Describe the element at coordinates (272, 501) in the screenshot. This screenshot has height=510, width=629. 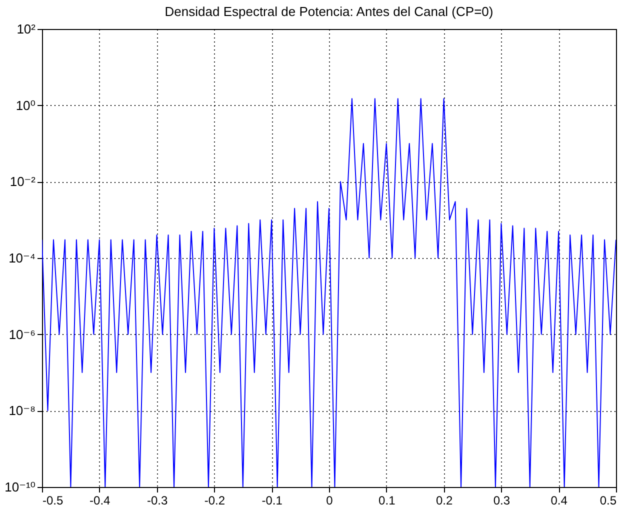
I see `x-tick-label: -0.1` at that location.